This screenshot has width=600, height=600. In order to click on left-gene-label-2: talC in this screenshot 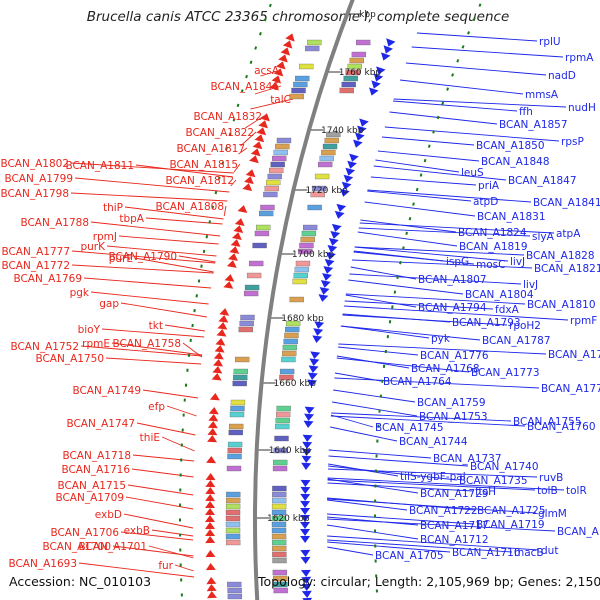, I will do `click(280, 100)`.